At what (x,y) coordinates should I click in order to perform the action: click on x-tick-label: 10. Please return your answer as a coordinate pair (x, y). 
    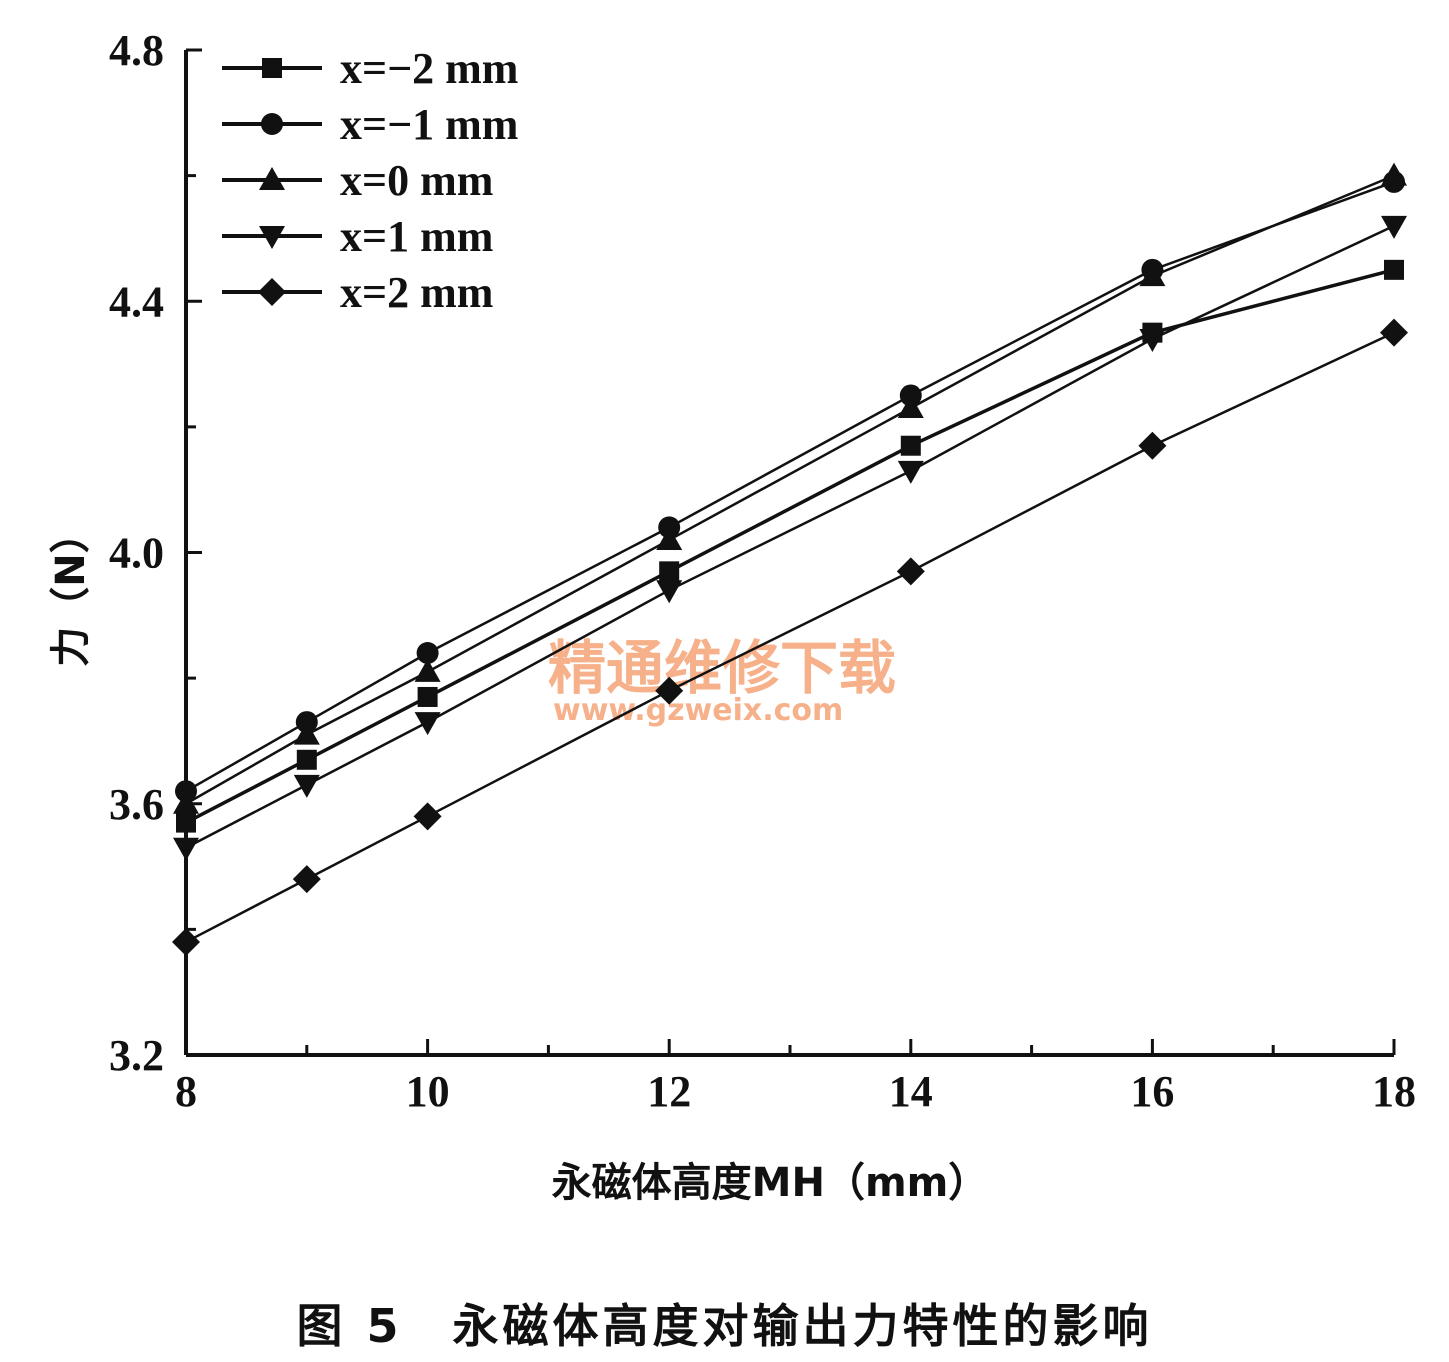
    Looking at the image, I should click on (428, 1091).